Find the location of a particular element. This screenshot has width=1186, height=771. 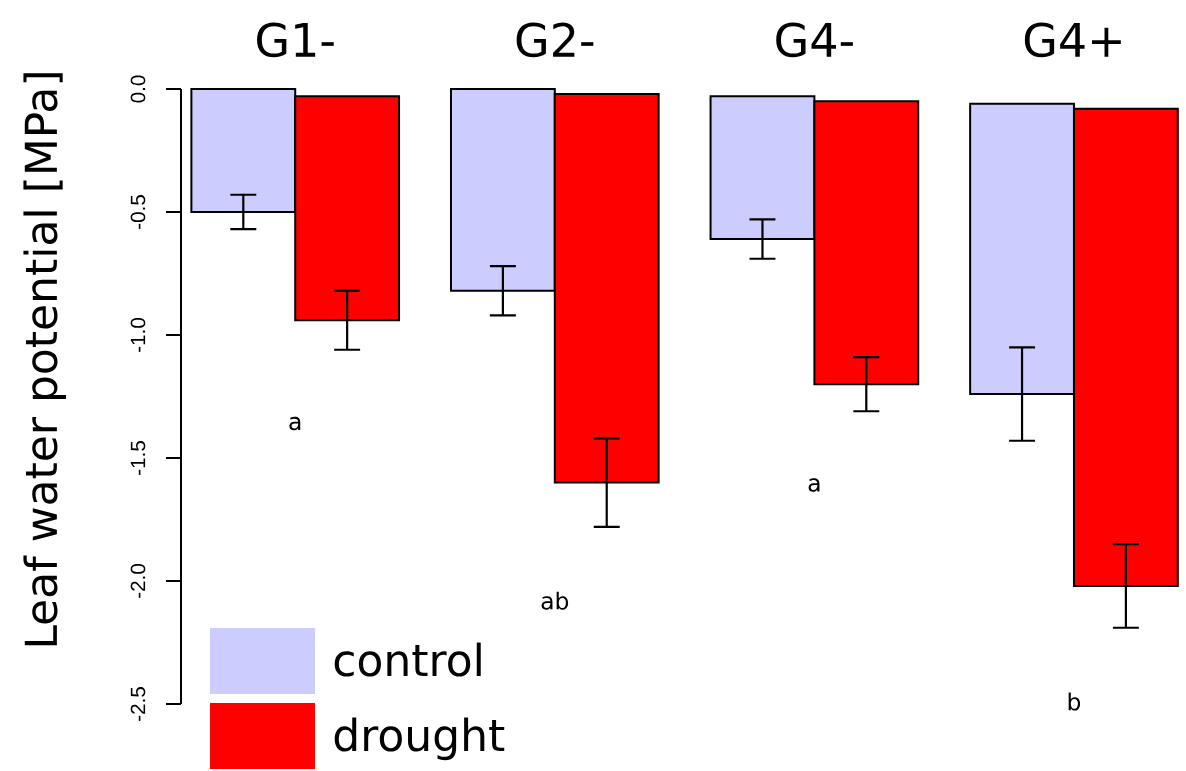

y-tick-label: -1.5 is located at coordinates (138, 458).